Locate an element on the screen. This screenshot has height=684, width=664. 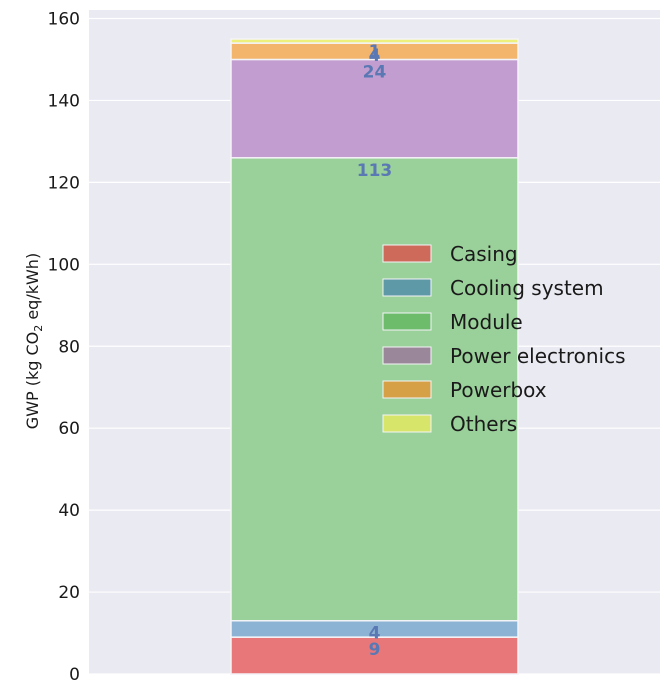
y-axis-label: GWP (kg CO2 eq/kWh) is located at coordinates (34, 341).